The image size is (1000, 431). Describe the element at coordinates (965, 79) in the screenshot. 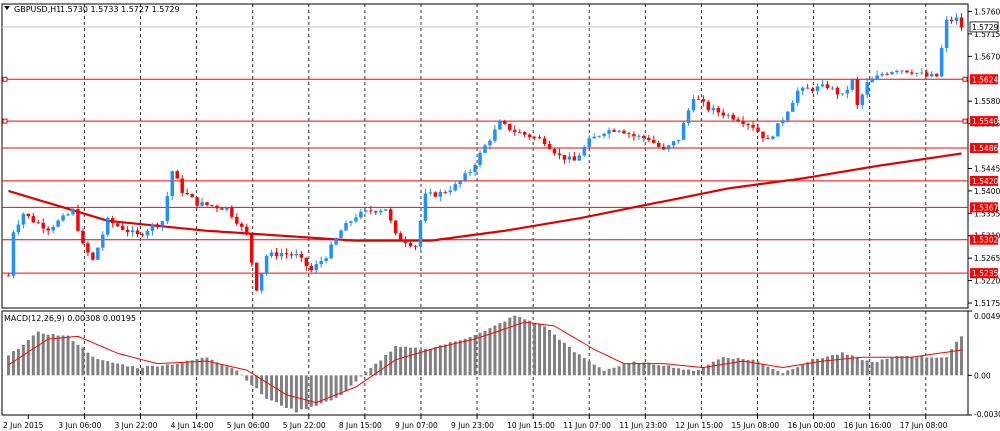

I see `level-handle-right` at that location.